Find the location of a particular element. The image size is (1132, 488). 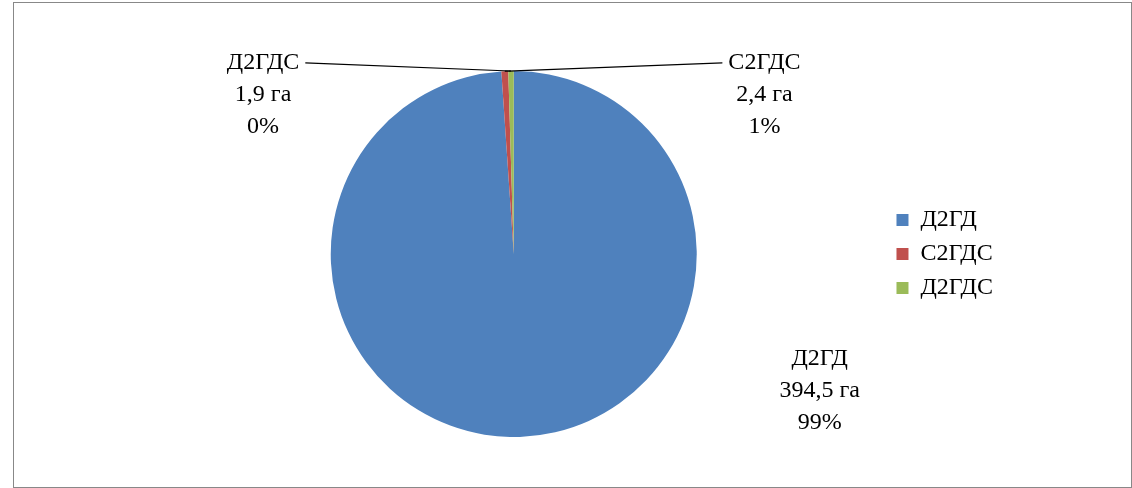

slice-label: Д2ГД is located at coordinates (819, 356).